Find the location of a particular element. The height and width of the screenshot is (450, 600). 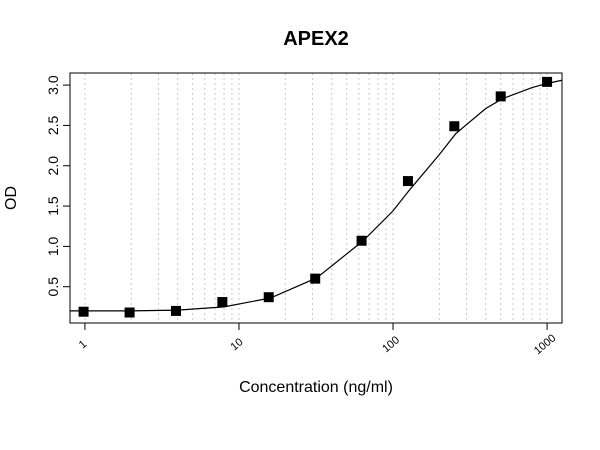

y-axis: 0.5 1.0 1.5 2.0 2.5 3.0 is located at coordinates (57, 185).